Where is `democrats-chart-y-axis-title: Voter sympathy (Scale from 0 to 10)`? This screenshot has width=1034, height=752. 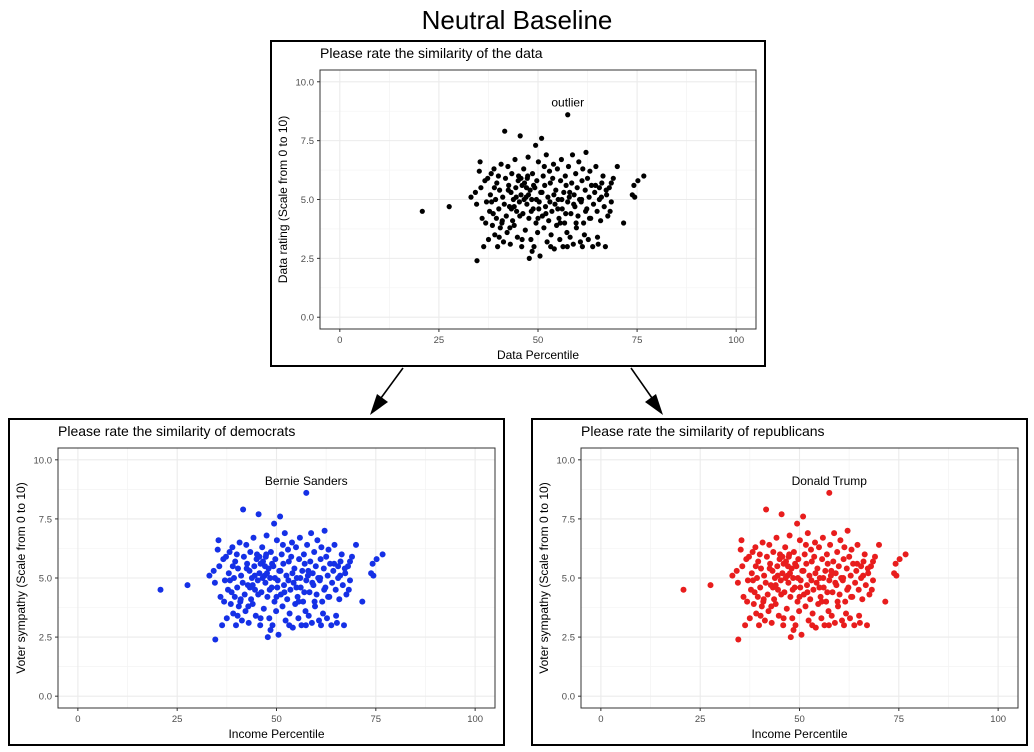 democrats-chart-y-axis-title: Voter sympathy (Scale from 0 to 10) is located at coordinates (21, 577).